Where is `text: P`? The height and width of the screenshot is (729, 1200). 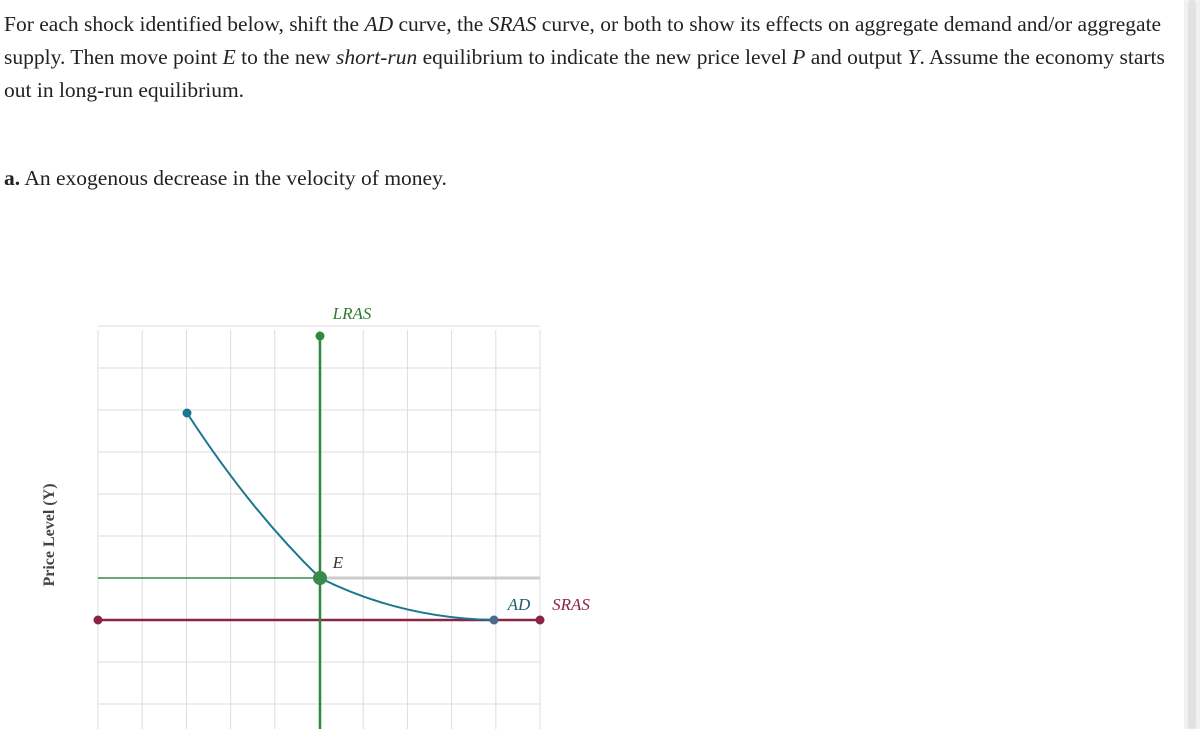 text: P is located at coordinates (799, 57).